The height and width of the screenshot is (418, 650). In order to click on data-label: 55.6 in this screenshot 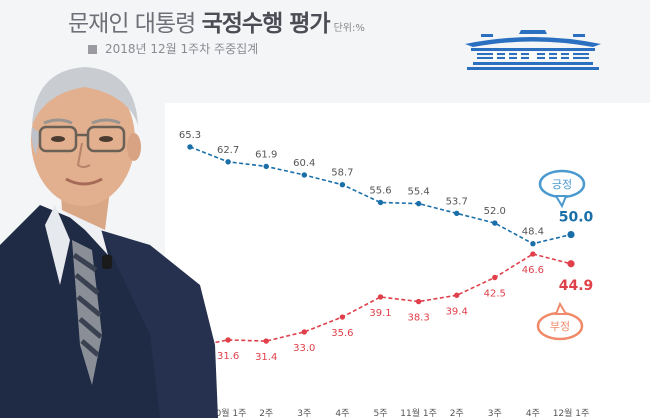, I will do `click(380, 190)`.